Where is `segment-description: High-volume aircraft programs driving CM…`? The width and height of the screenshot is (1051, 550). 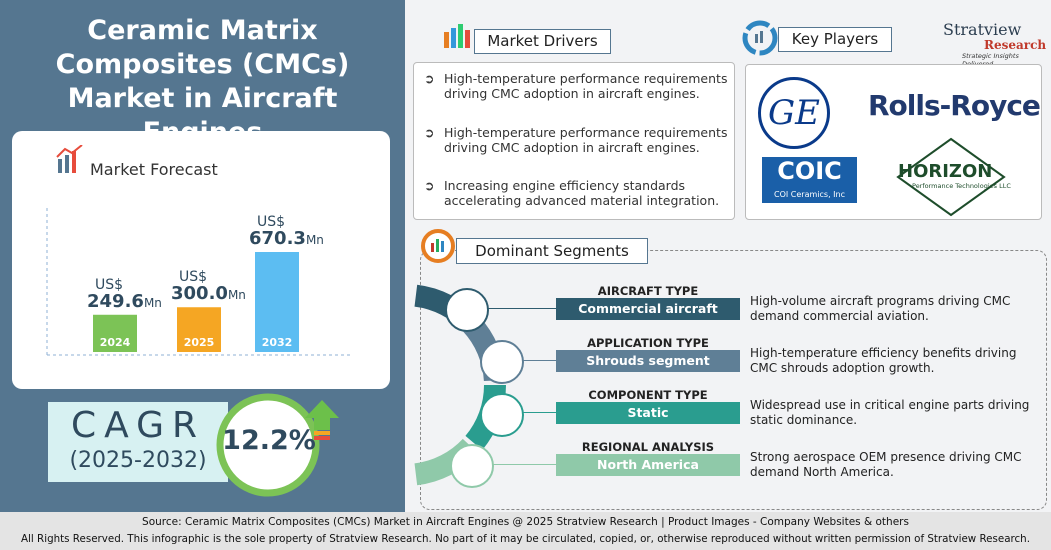 segment-description: High-volume aircraft programs driving CM… is located at coordinates (880, 308).